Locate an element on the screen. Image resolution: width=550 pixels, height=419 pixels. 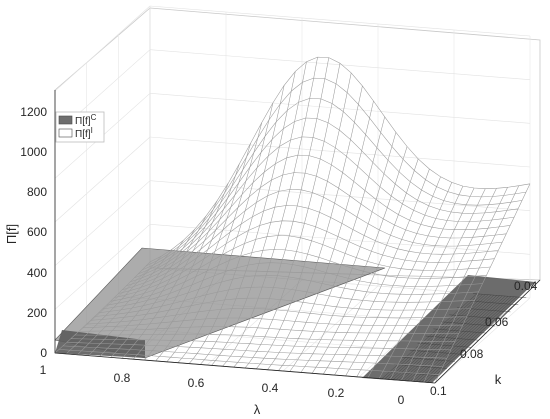
k-axis-label: k is located at coordinates (498, 379).